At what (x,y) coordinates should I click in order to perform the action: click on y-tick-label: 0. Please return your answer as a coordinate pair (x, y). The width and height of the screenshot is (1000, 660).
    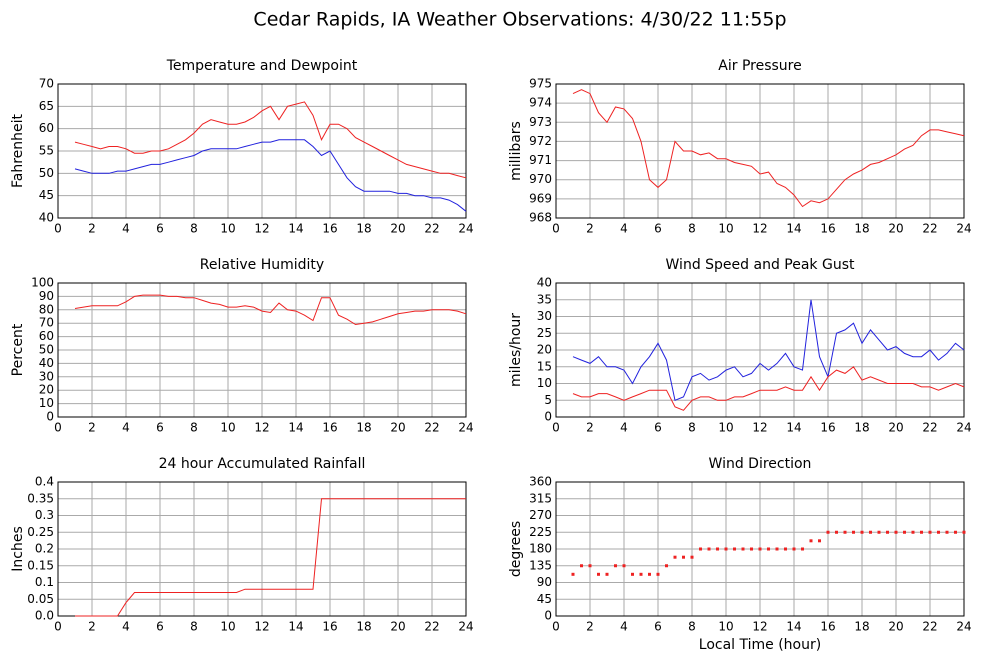
    Looking at the image, I should click on (548, 417).